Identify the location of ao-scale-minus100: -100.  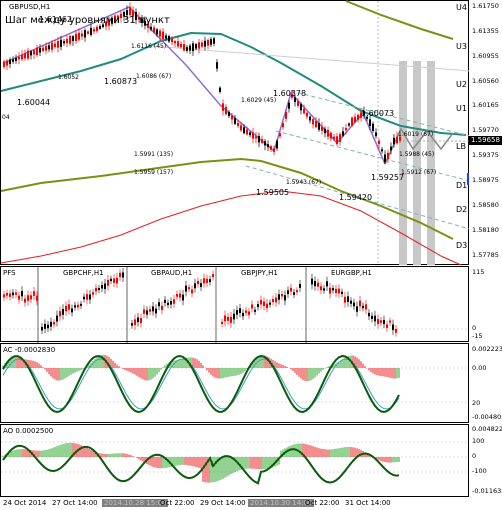
(479, 471).